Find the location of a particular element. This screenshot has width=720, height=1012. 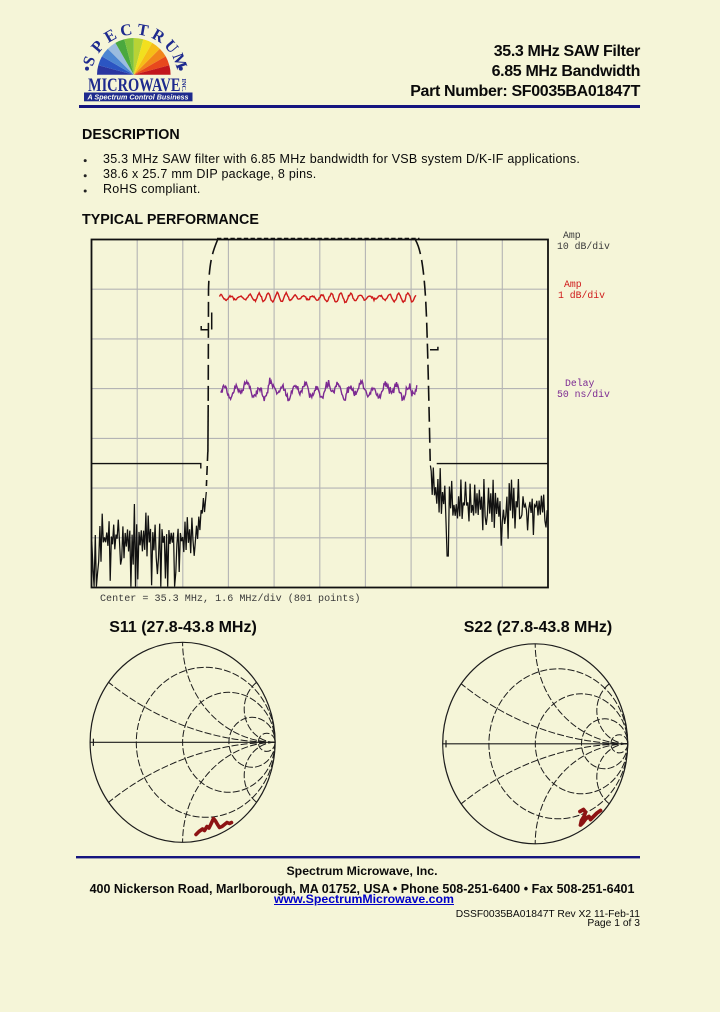

svg-text: M is located at coordinates (180, 60).